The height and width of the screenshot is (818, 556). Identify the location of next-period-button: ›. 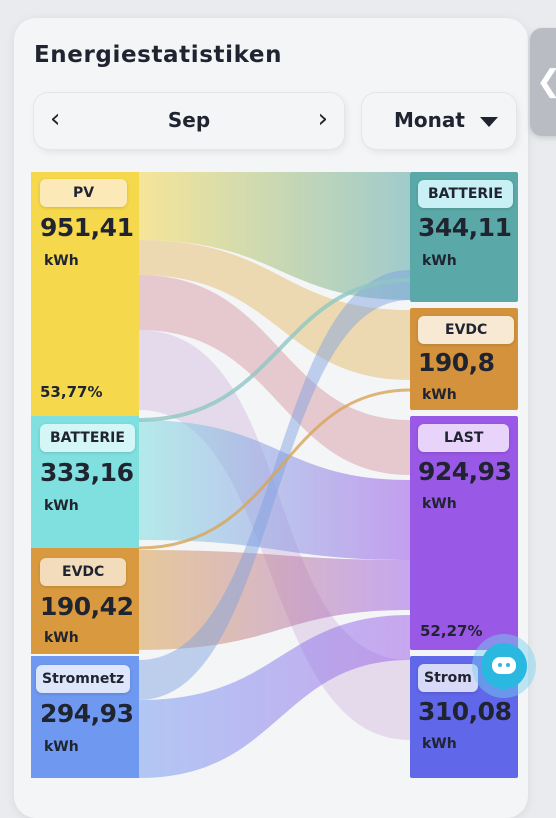
(322, 119).